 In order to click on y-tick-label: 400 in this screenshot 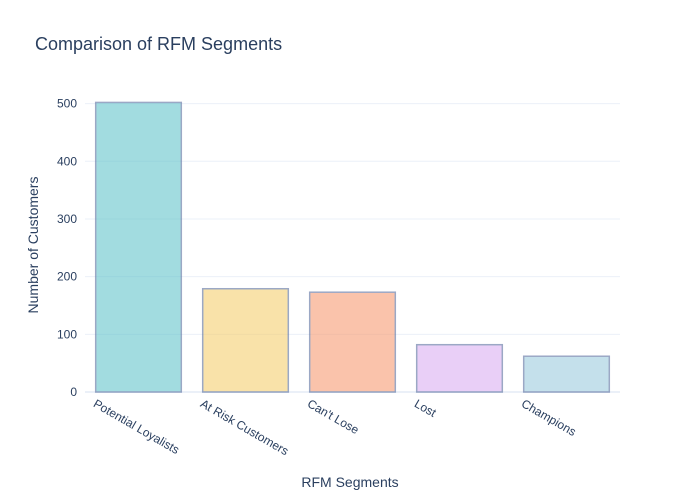, I will do `click(67, 161)`.